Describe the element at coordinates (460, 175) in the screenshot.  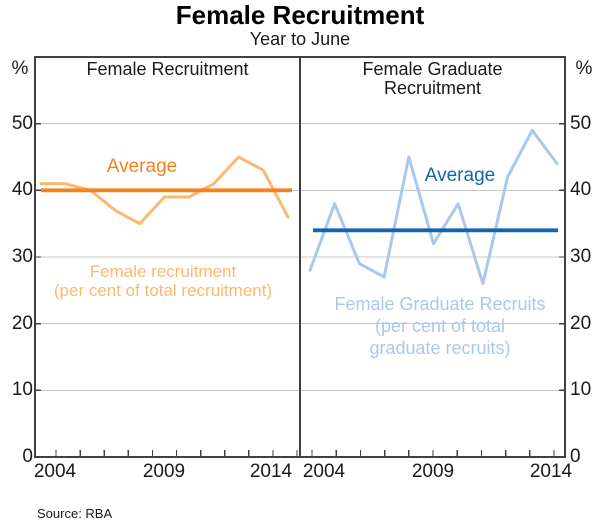
I see `average-label-right: Average` at that location.